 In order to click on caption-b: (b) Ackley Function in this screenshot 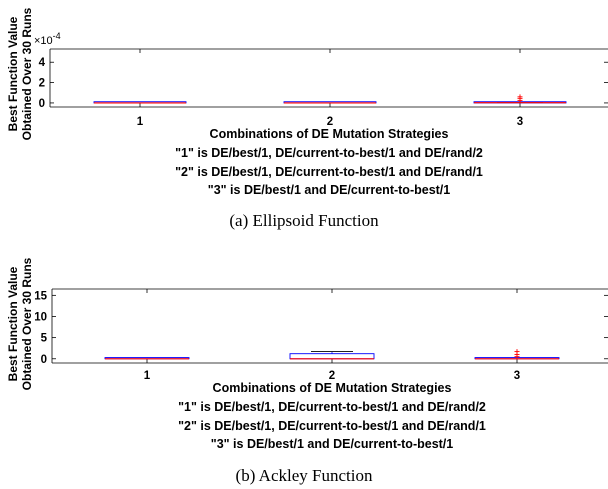, I will do `click(304, 475)`.